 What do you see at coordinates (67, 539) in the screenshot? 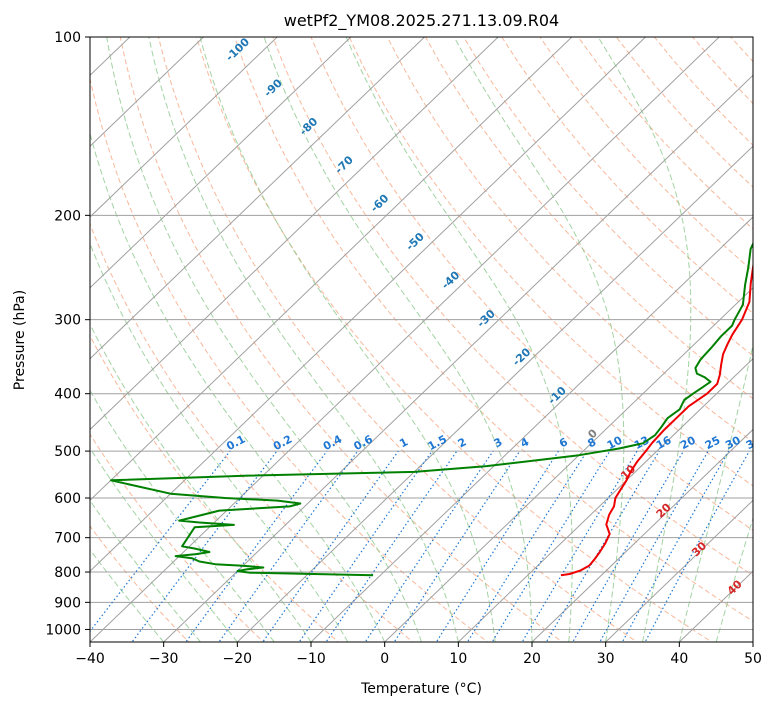
I see `y-tick-label: 700` at bounding box center [67, 539].